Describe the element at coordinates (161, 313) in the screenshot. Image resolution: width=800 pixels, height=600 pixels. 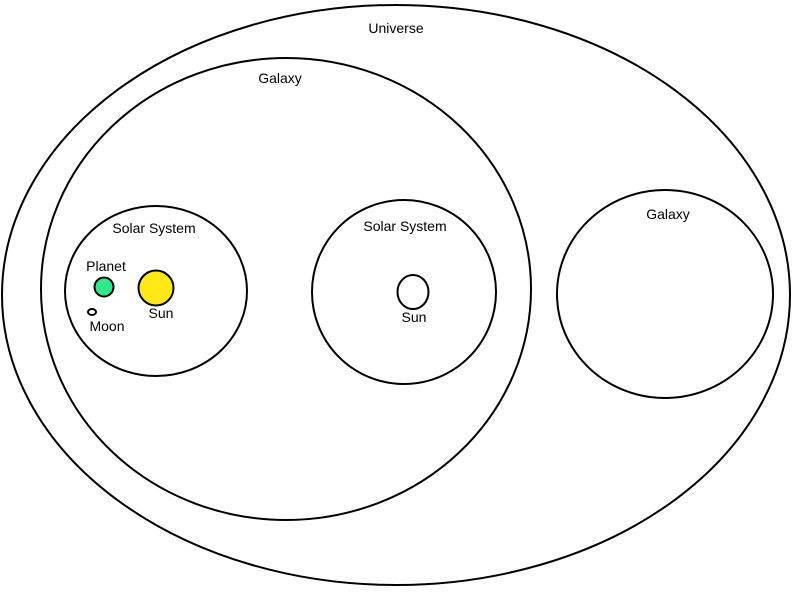
I see `sun-left-label: Sun` at that location.